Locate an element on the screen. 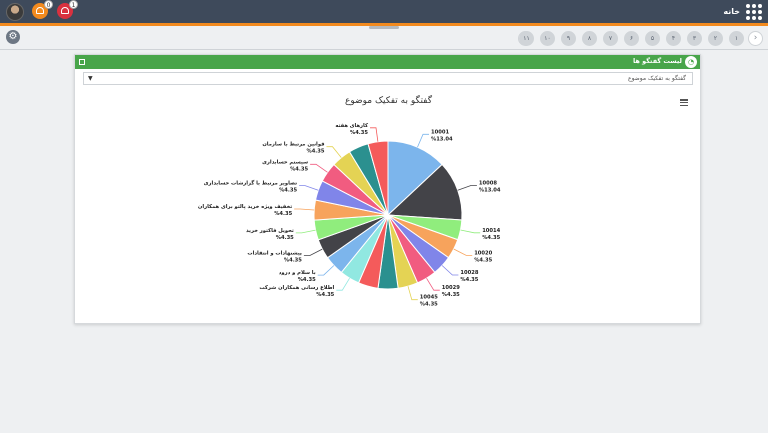  notification-bag-icon is located at coordinates (40, 10).